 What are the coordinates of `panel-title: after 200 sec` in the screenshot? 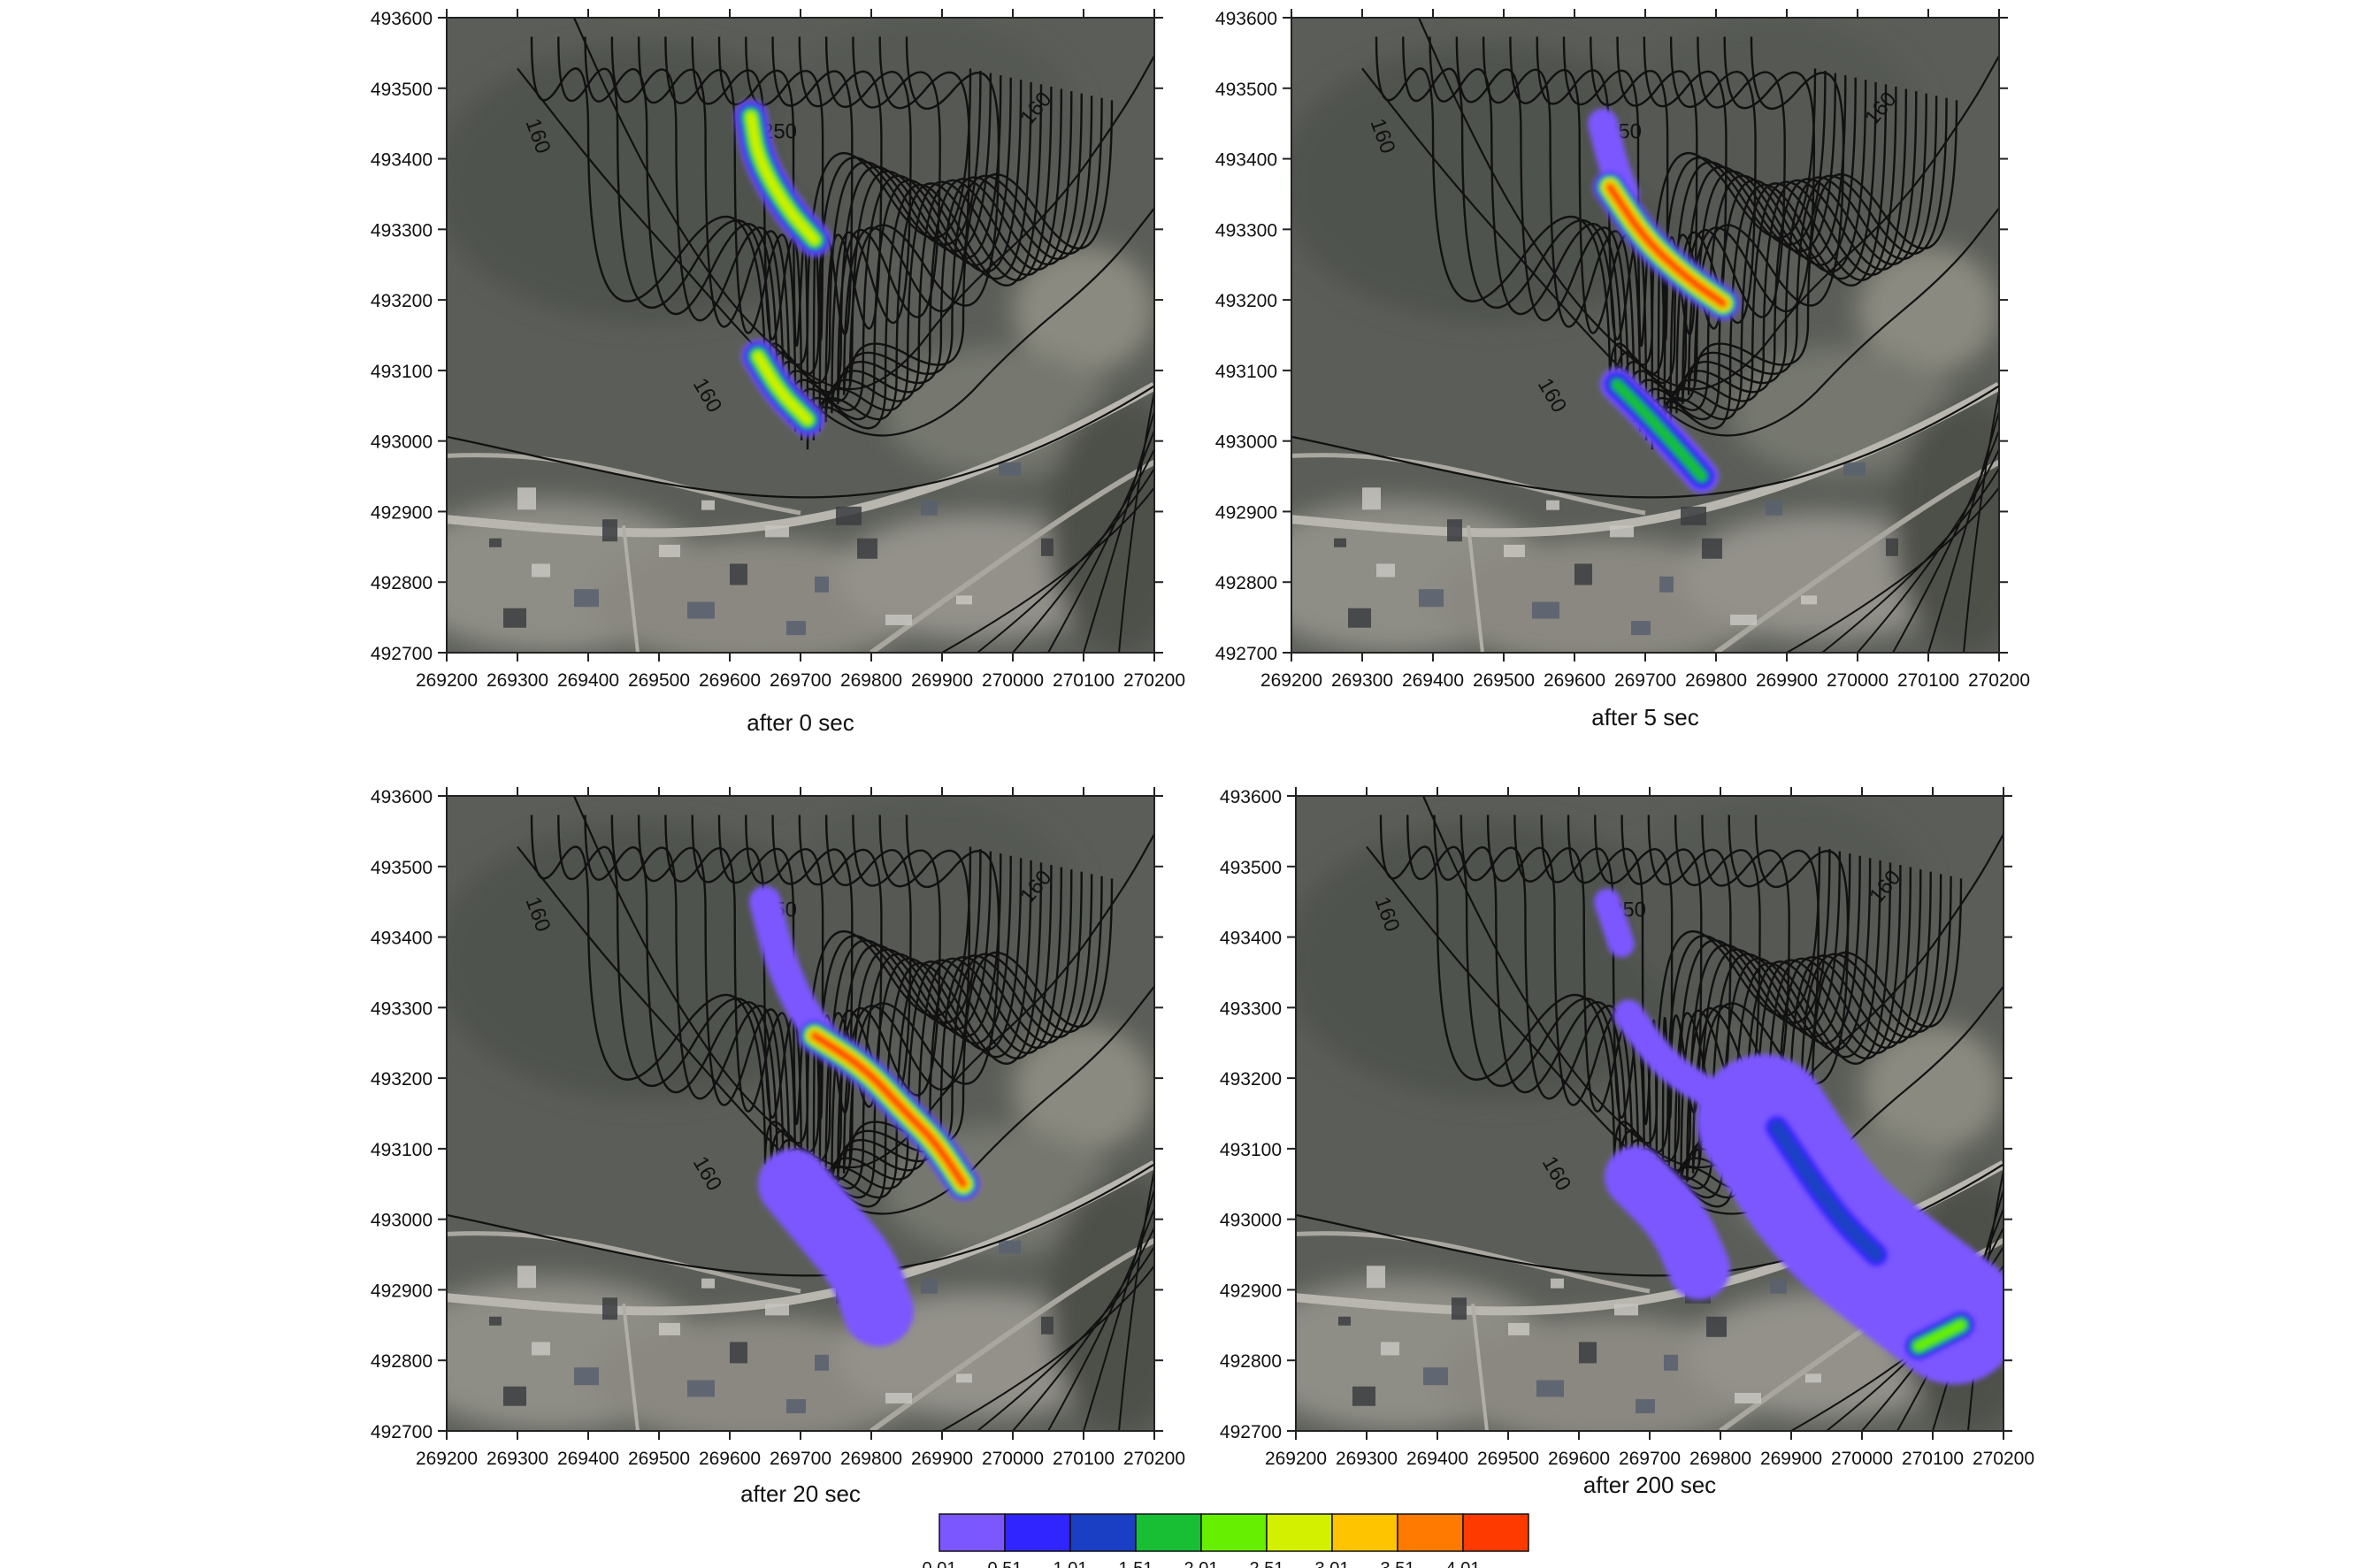 It's located at (1649, 1485).